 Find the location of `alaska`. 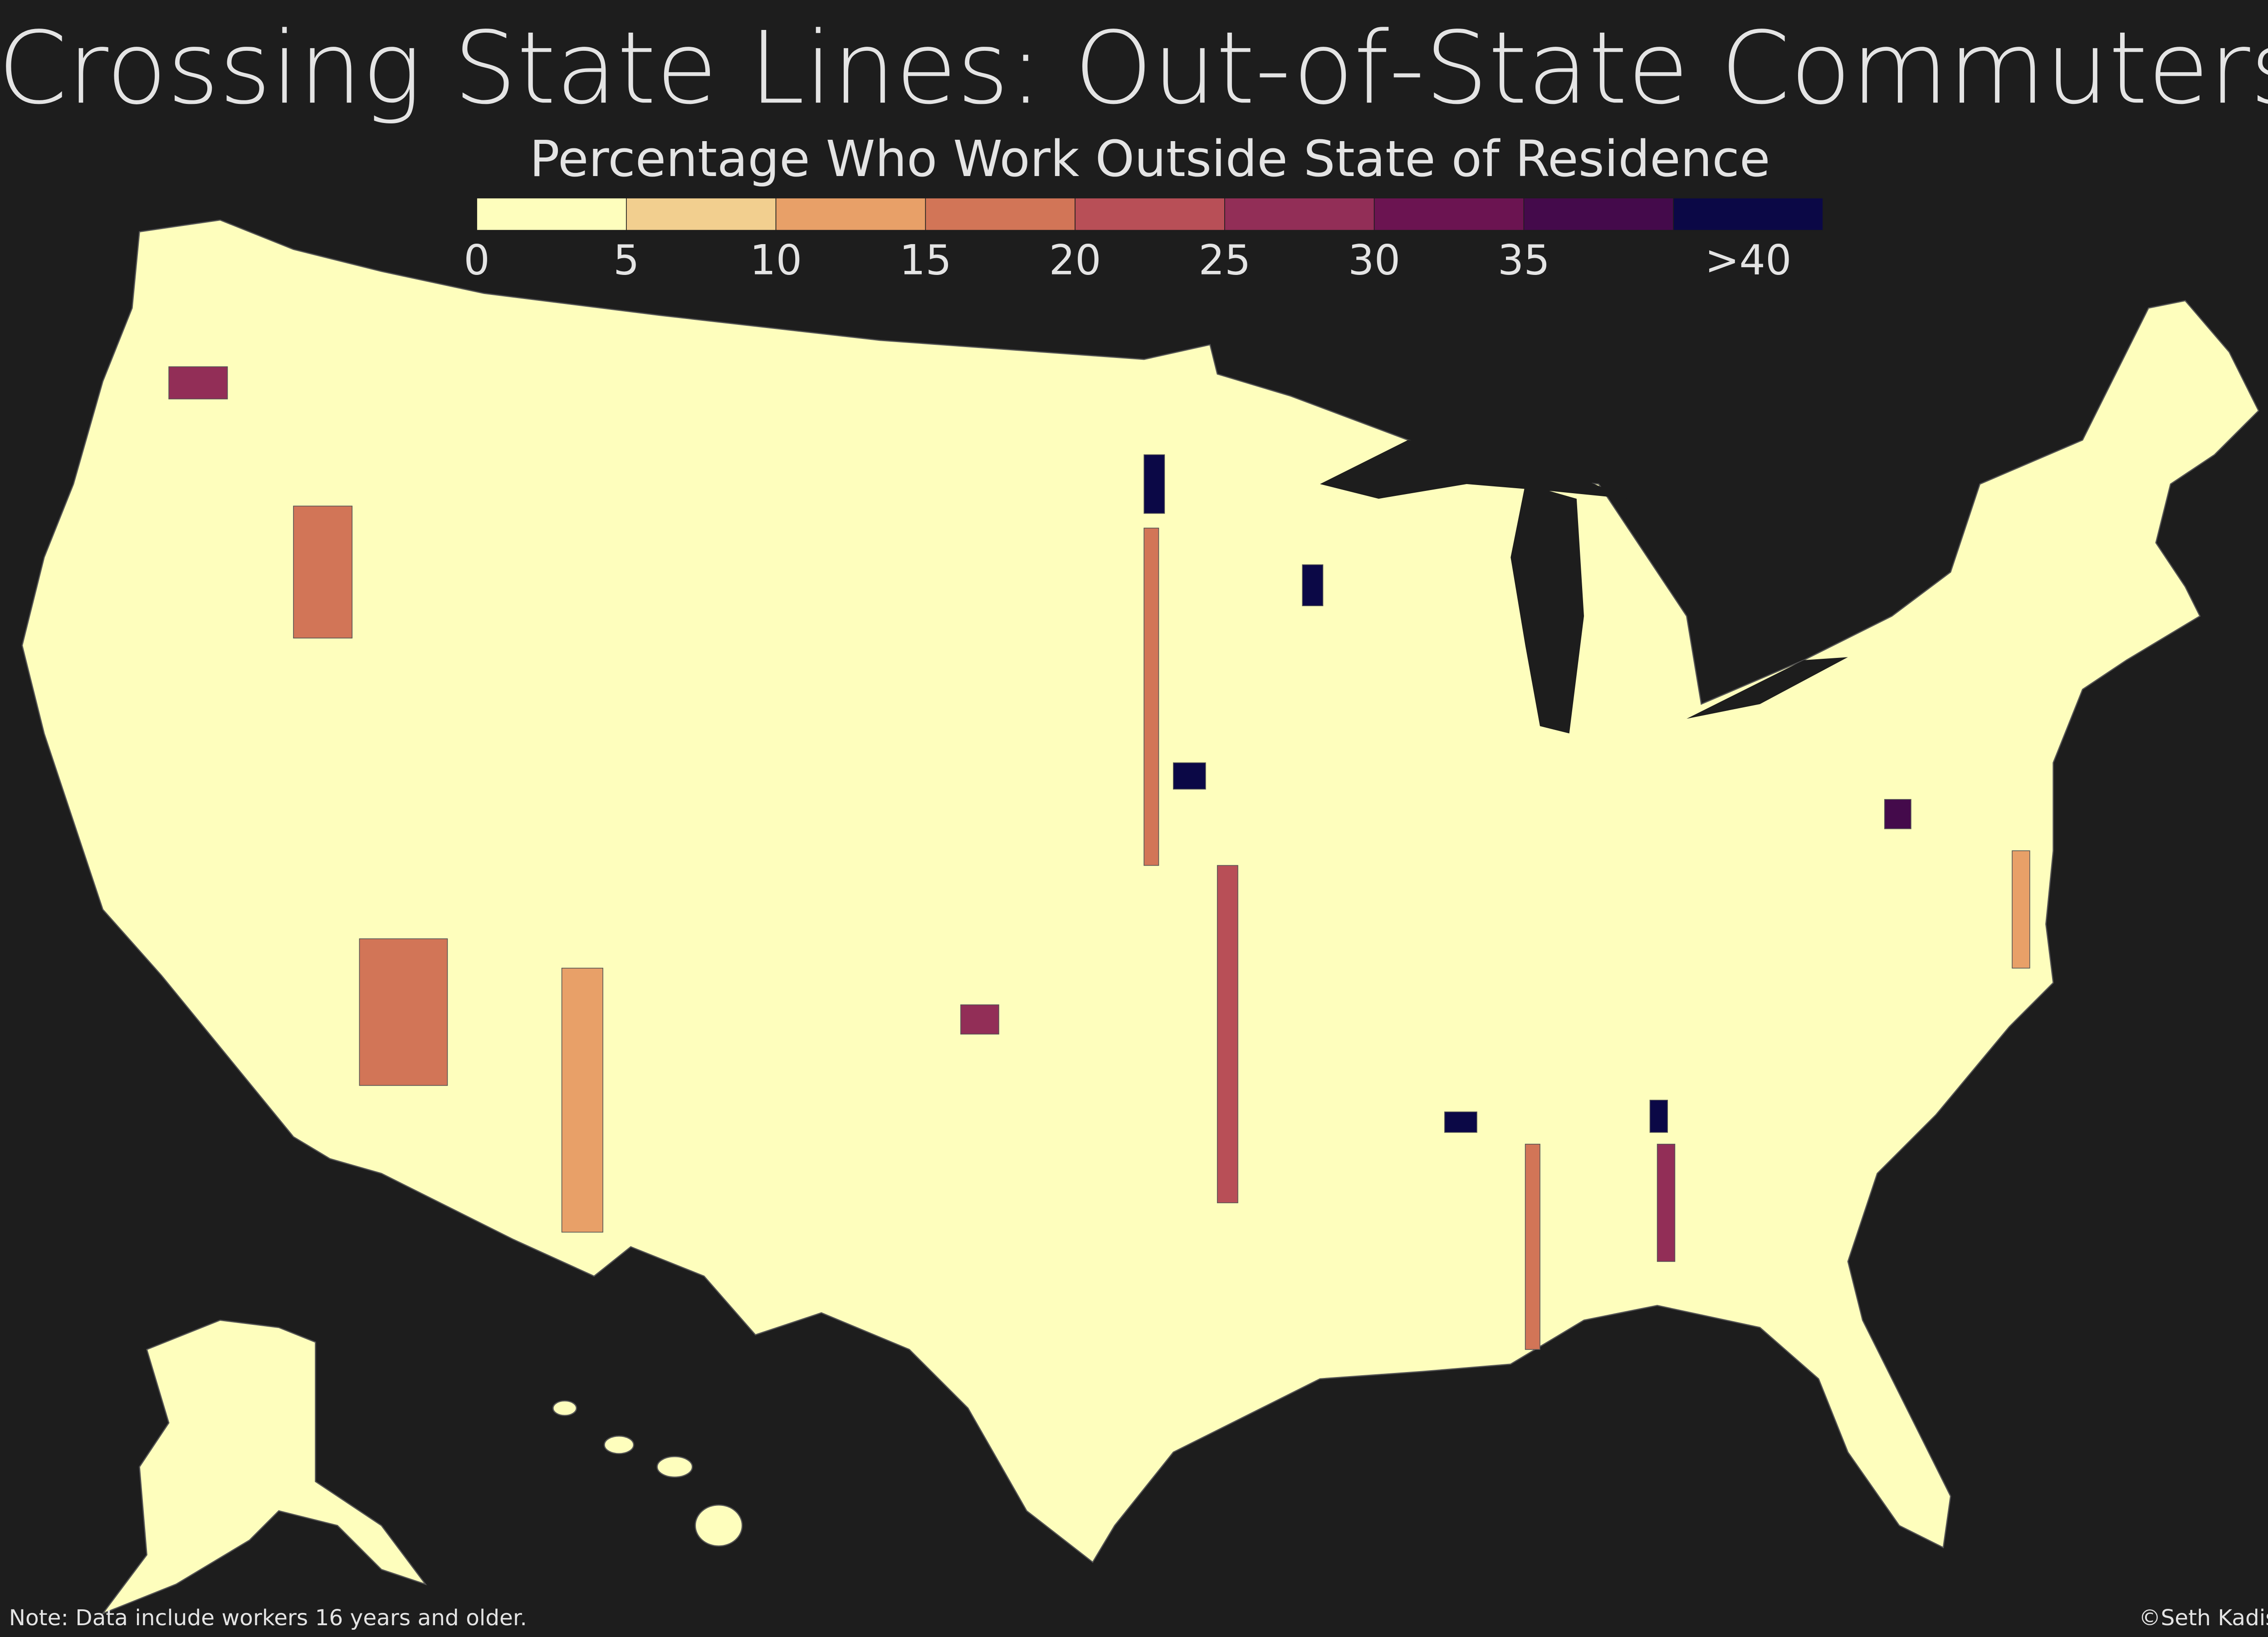

alaska is located at coordinates (264, 1467).